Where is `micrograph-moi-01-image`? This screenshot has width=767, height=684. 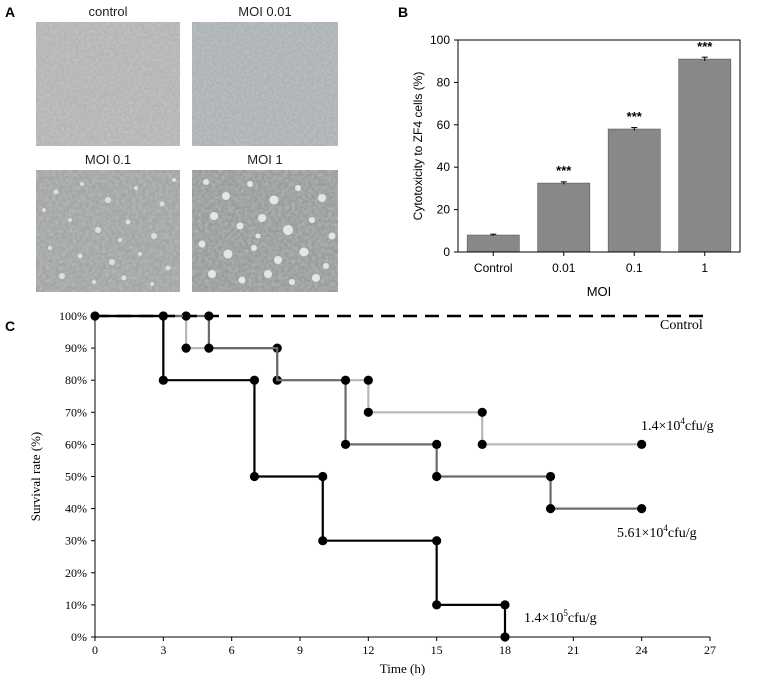 micrograph-moi-01-image is located at coordinates (108, 231).